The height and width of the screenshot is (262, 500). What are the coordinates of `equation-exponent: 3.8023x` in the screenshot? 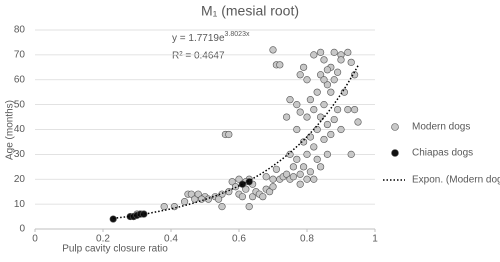 It's located at (237, 34).